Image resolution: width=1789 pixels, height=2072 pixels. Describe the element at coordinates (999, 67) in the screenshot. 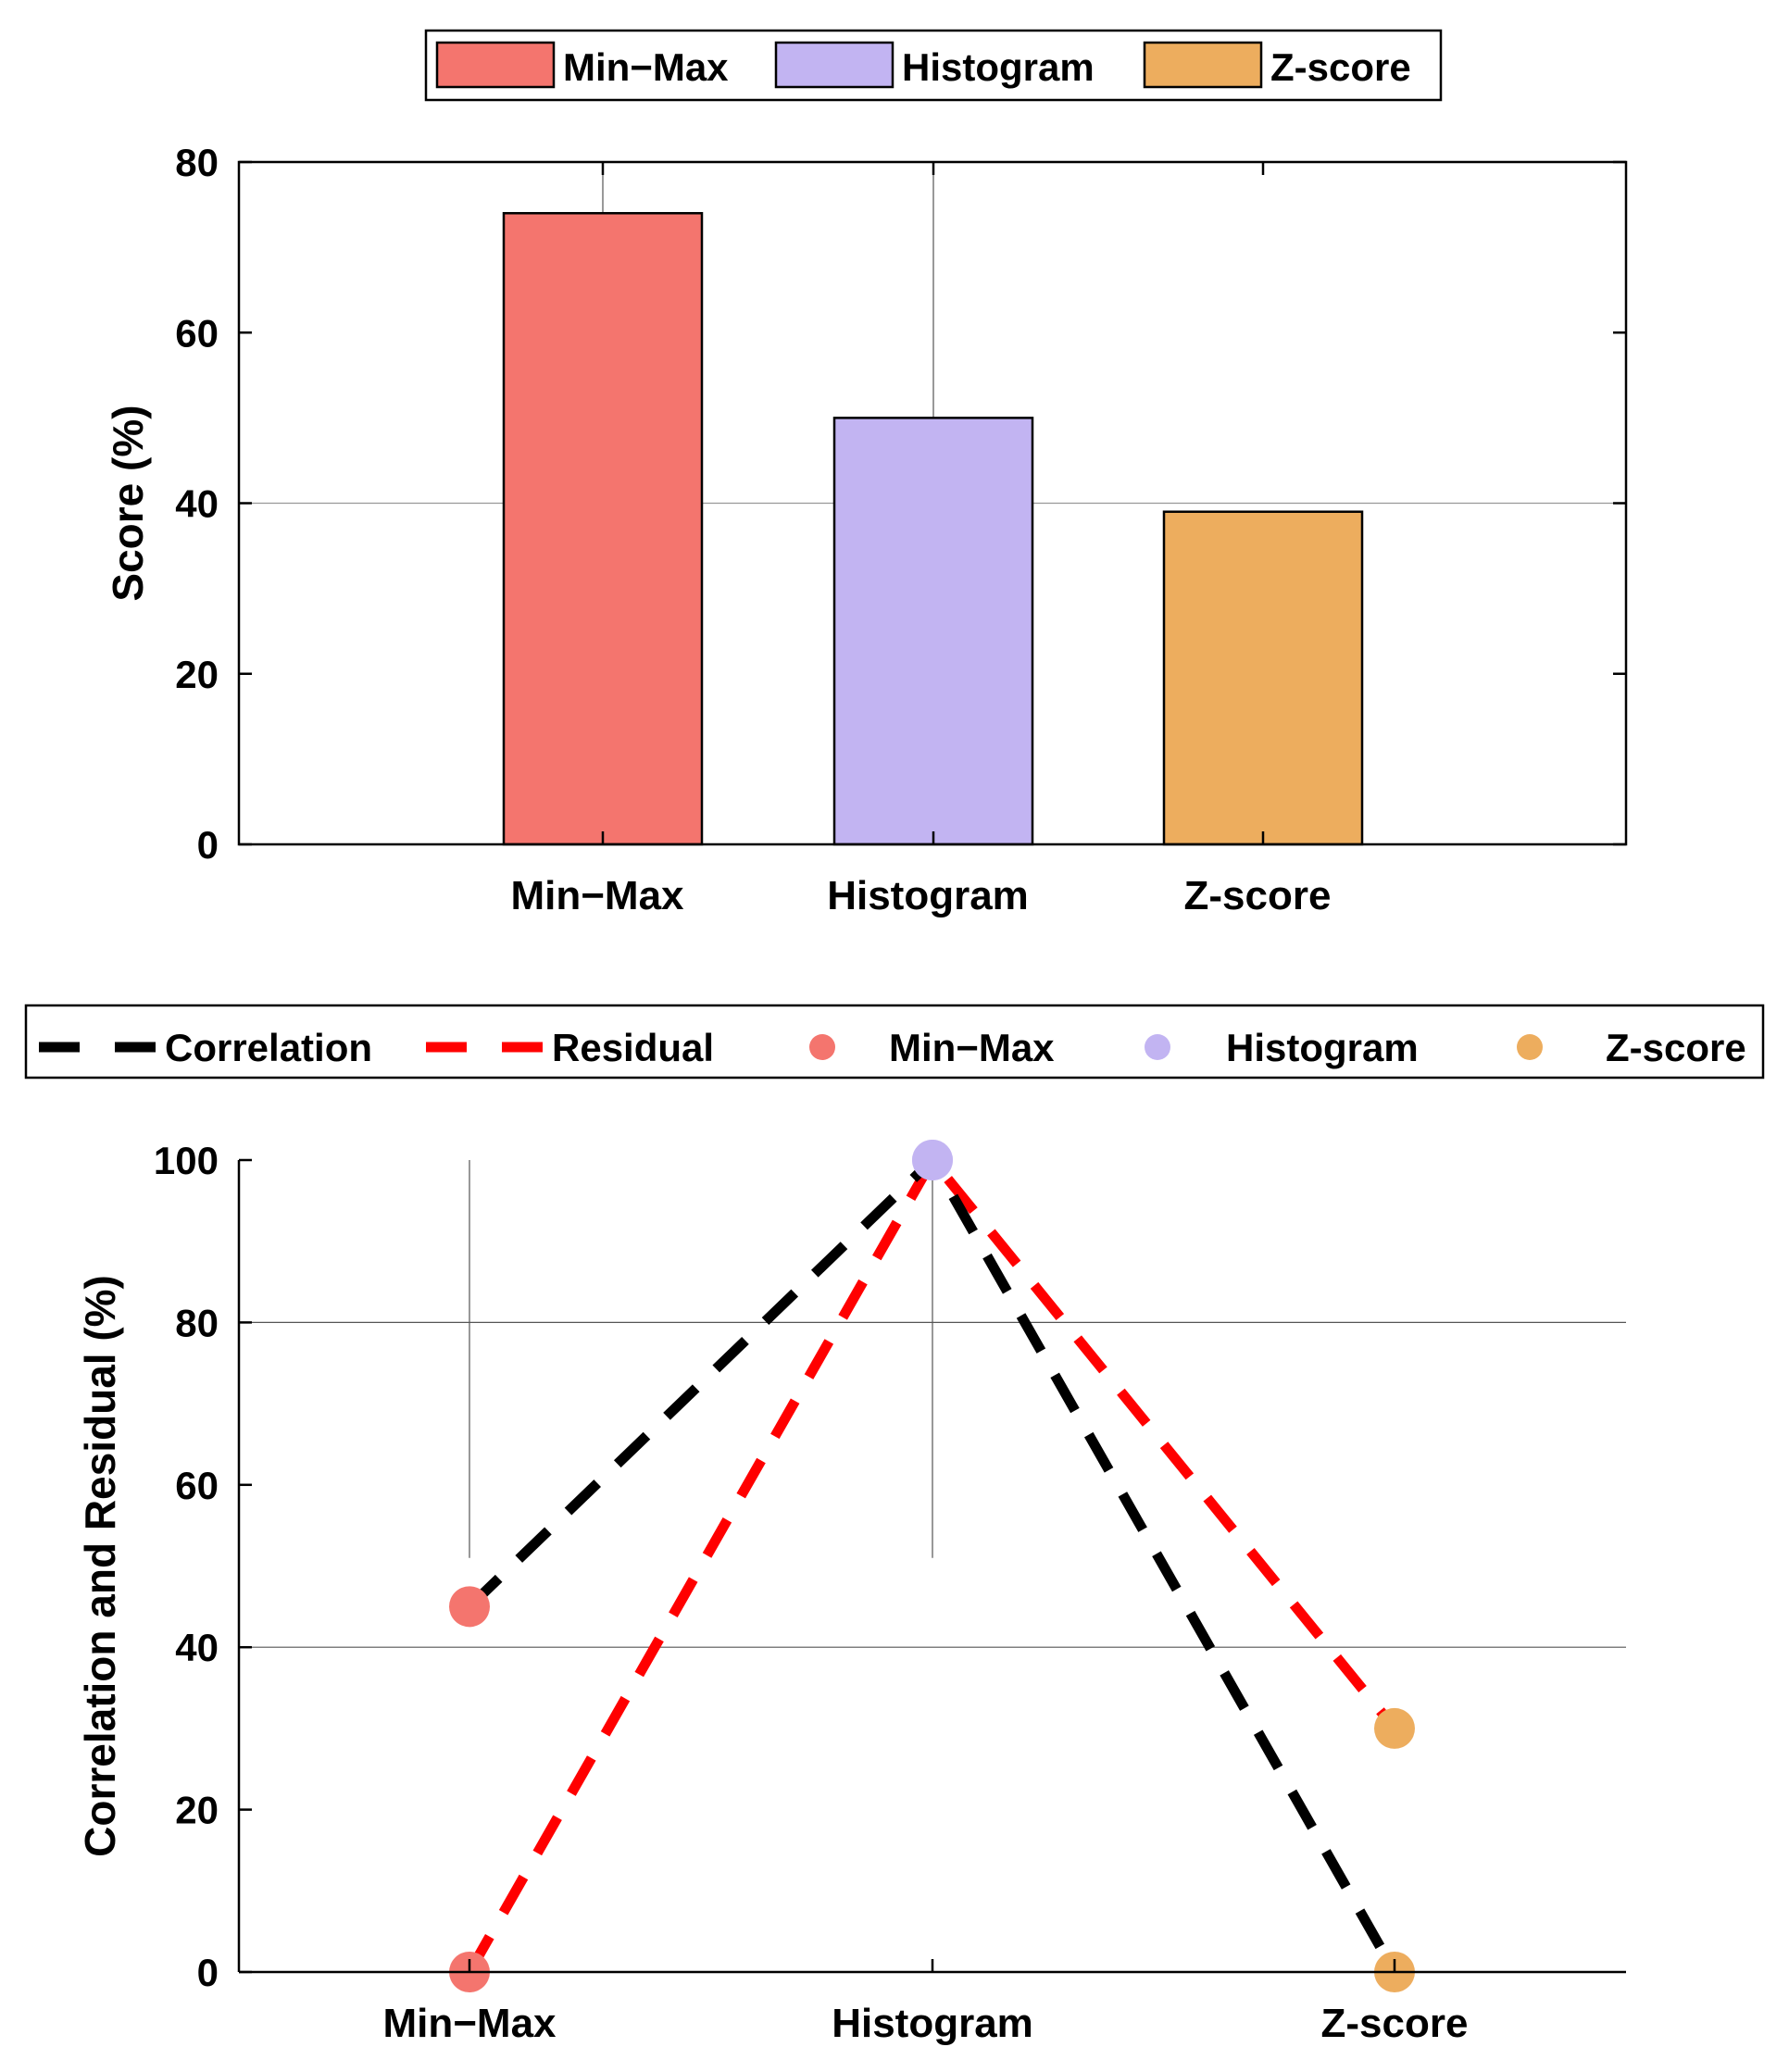

I see `legend-label-2: Histogram` at that location.